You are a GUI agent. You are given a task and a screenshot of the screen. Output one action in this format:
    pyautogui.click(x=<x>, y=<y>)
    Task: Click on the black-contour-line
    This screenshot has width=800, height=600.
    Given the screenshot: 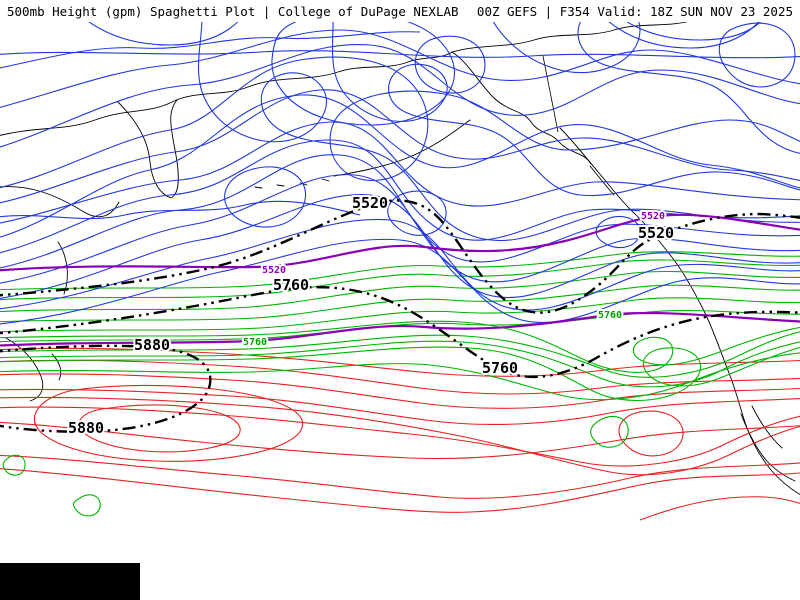 What is the action you would take?
    pyautogui.click(x=106, y=388)
    